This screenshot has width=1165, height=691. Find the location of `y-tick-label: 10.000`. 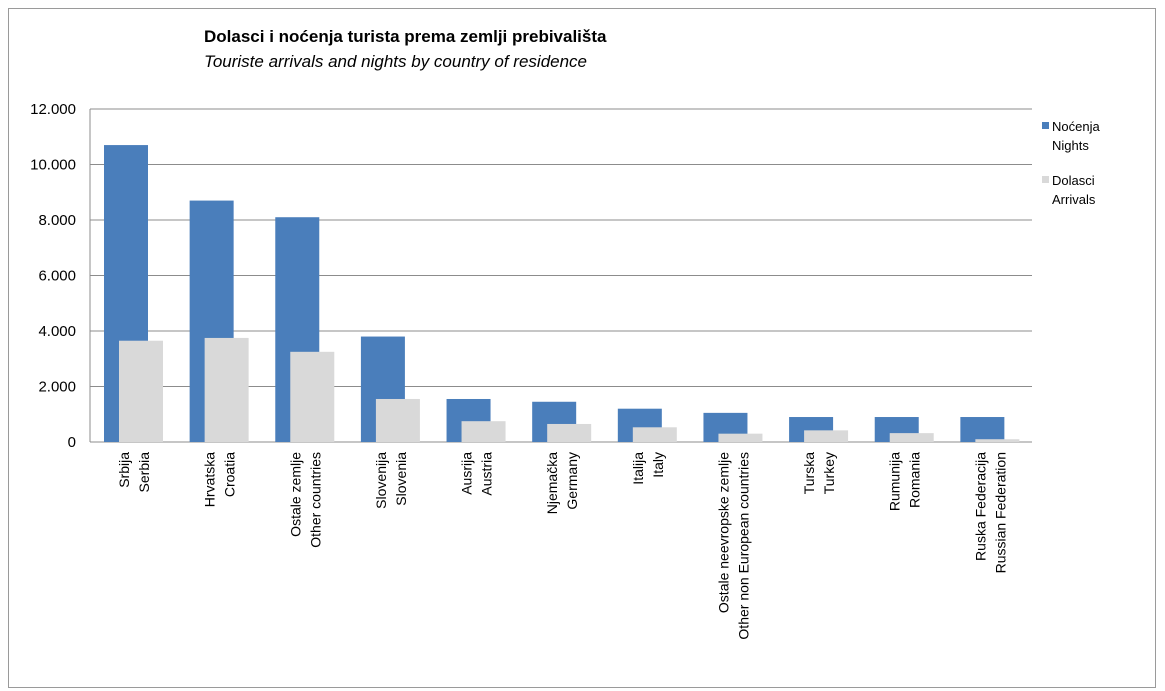

y-tick-label: 10.000 is located at coordinates (53, 165).